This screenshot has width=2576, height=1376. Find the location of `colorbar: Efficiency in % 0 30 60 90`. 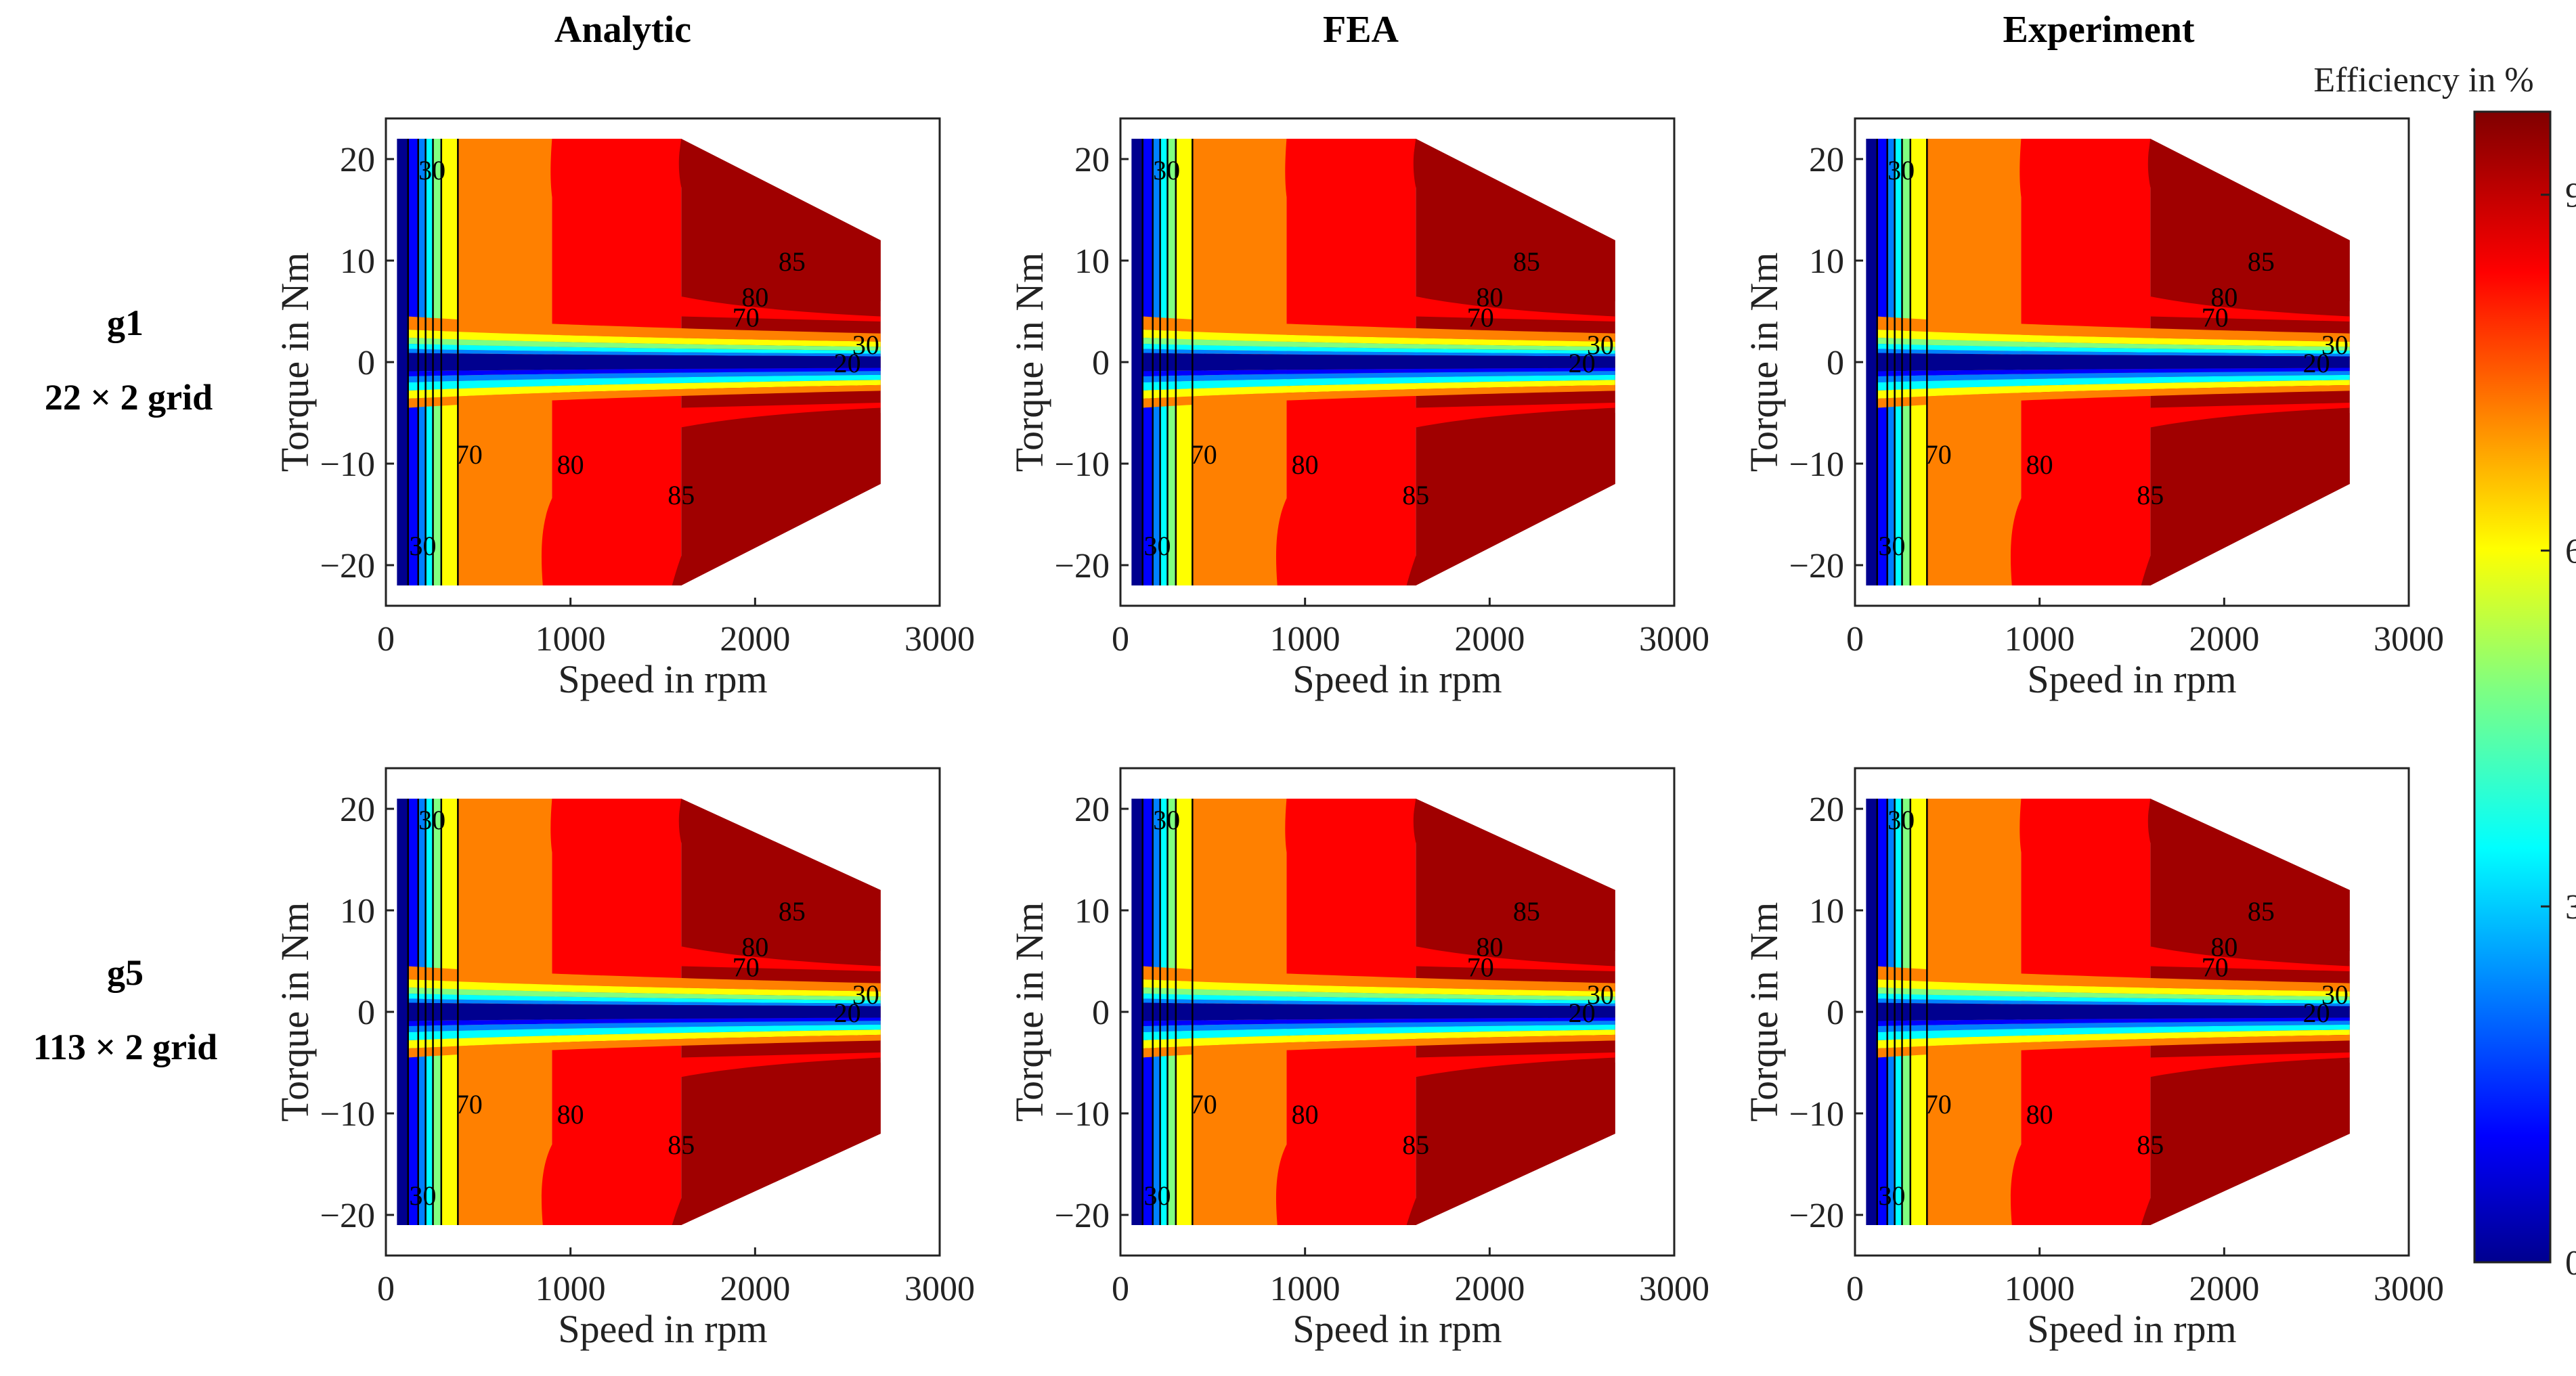

colorbar: Efficiency in % 0 30 60 90 is located at coordinates (2444, 672).